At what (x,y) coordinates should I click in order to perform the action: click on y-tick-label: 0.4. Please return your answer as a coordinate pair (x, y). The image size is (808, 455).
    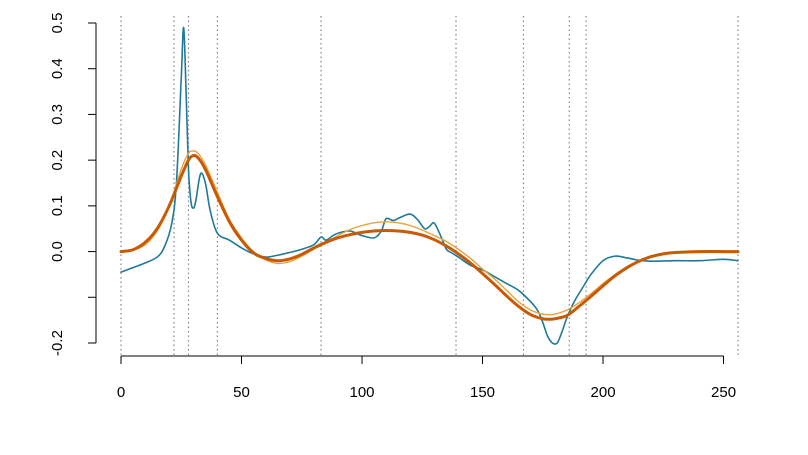
    Looking at the image, I should click on (57, 68).